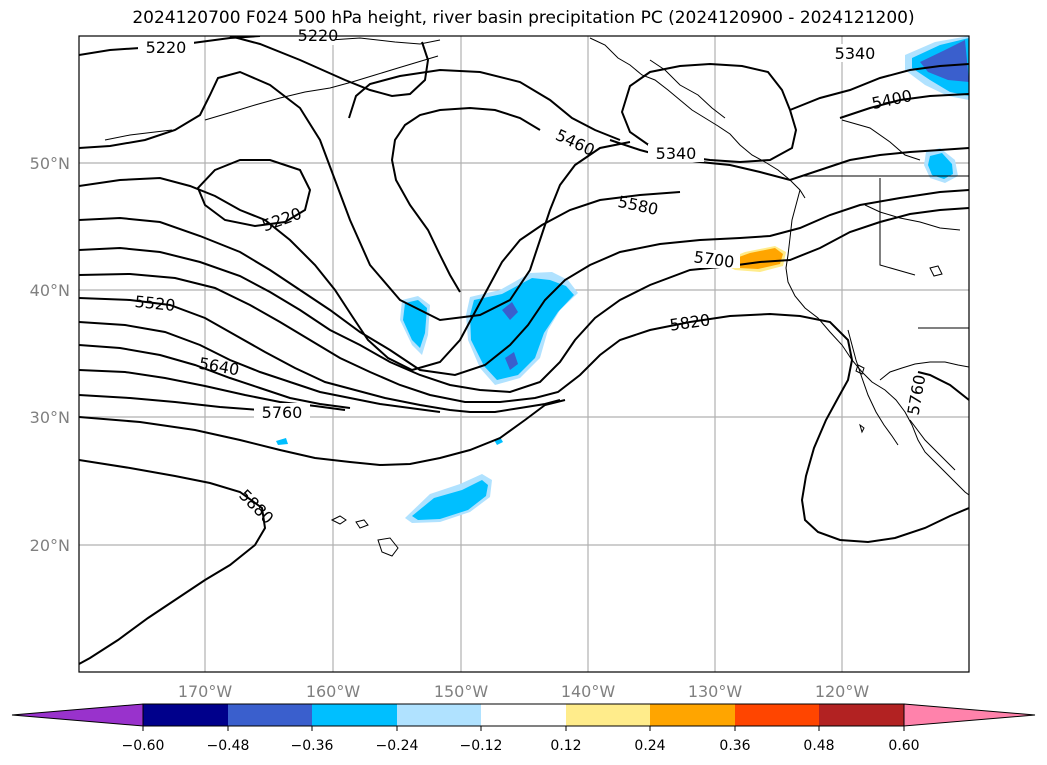 The width and height of the screenshot is (1047, 765). What do you see at coordinates (892, 99) in the screenshot?
I see `contour-label: 5400` at bounding box center [892, 99].